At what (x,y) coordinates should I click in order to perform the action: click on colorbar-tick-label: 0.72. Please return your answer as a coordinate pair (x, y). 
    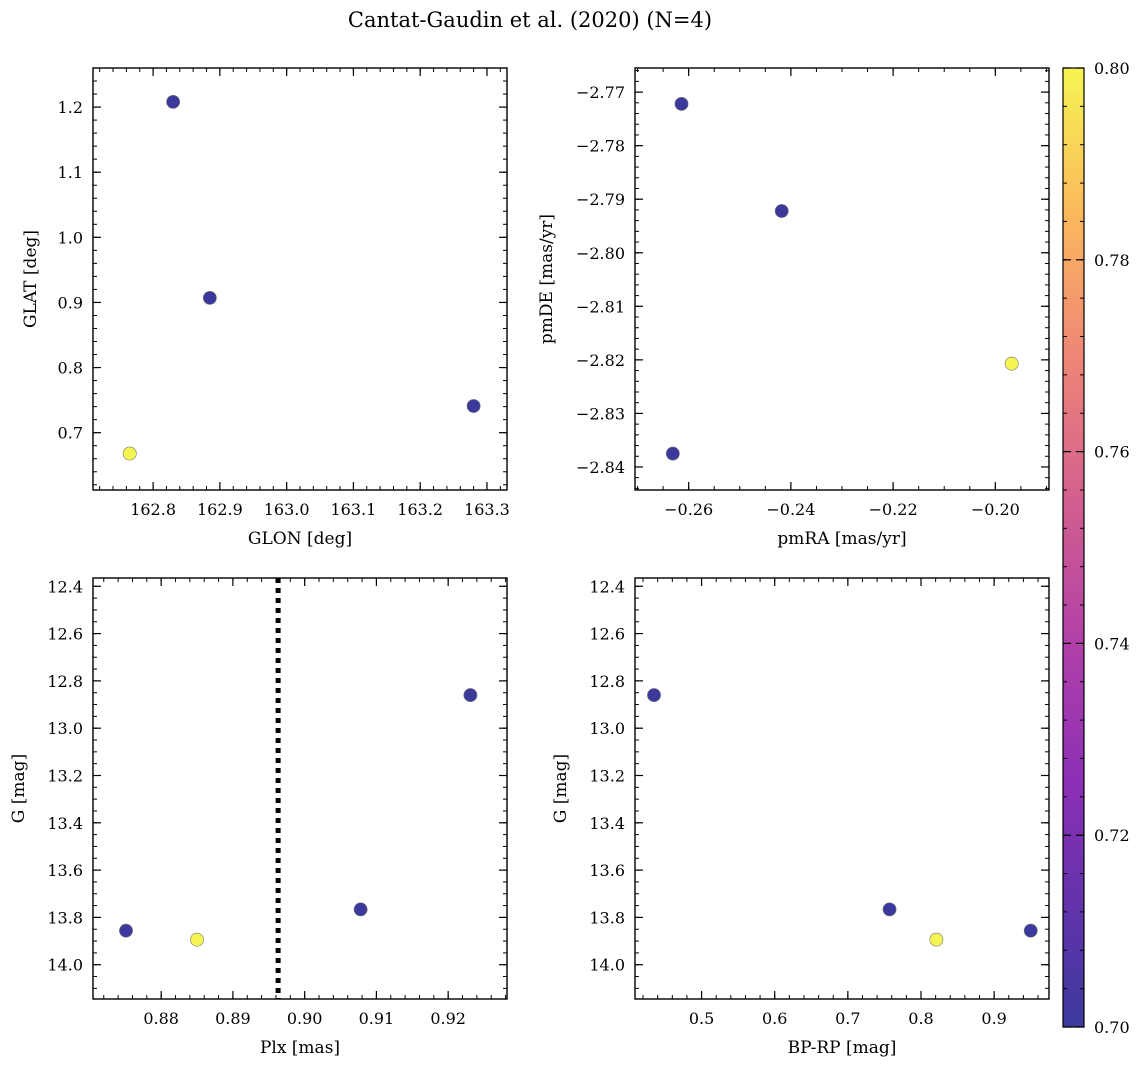
    Looking at the image, I should click on (1112, 835).